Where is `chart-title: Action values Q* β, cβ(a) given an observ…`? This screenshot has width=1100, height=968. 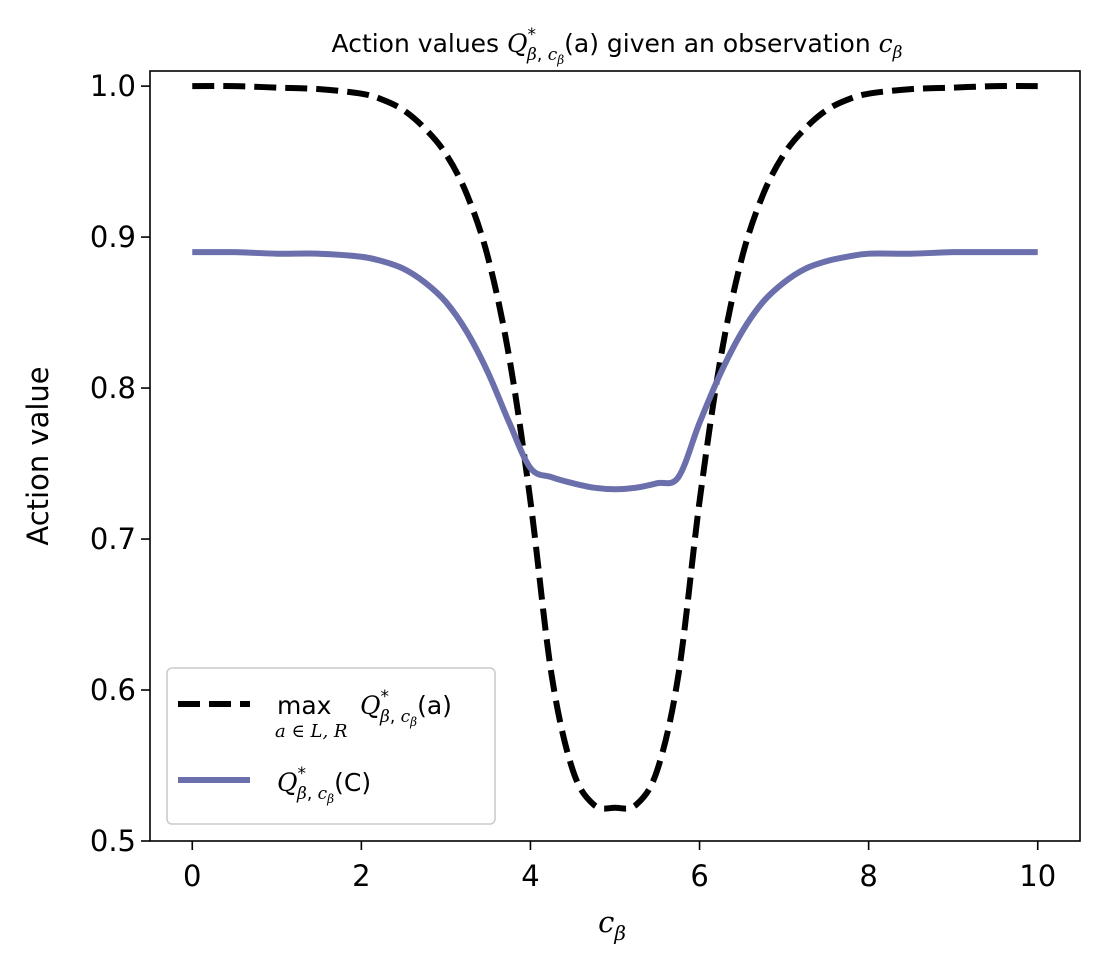
chart-title: Action values Q* β, cβ(a) given an observ… is located at coordinates (617, 46).